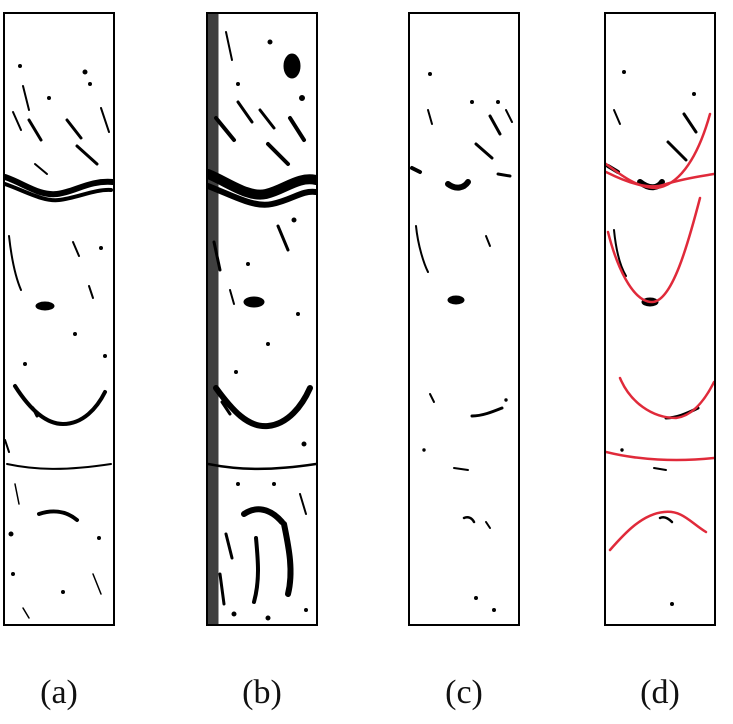  I want to click on panel-b-image, so click(262, 319).